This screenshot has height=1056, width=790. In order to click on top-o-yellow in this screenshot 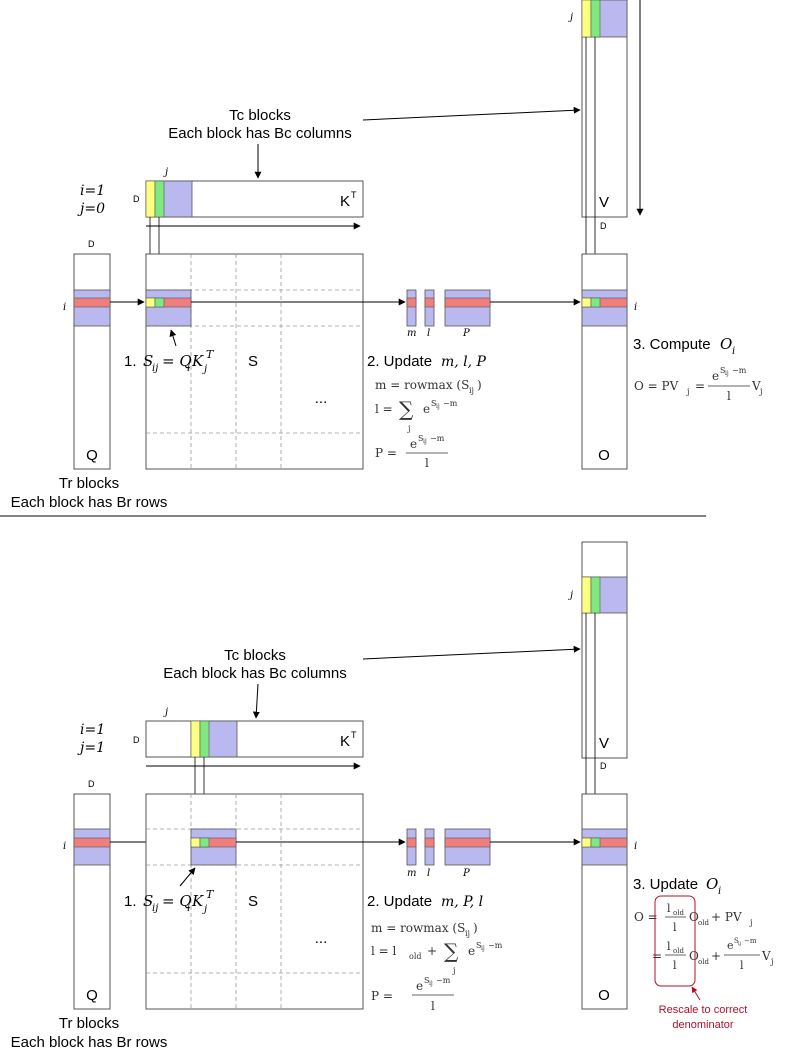, I will do `click(586, 302)`.